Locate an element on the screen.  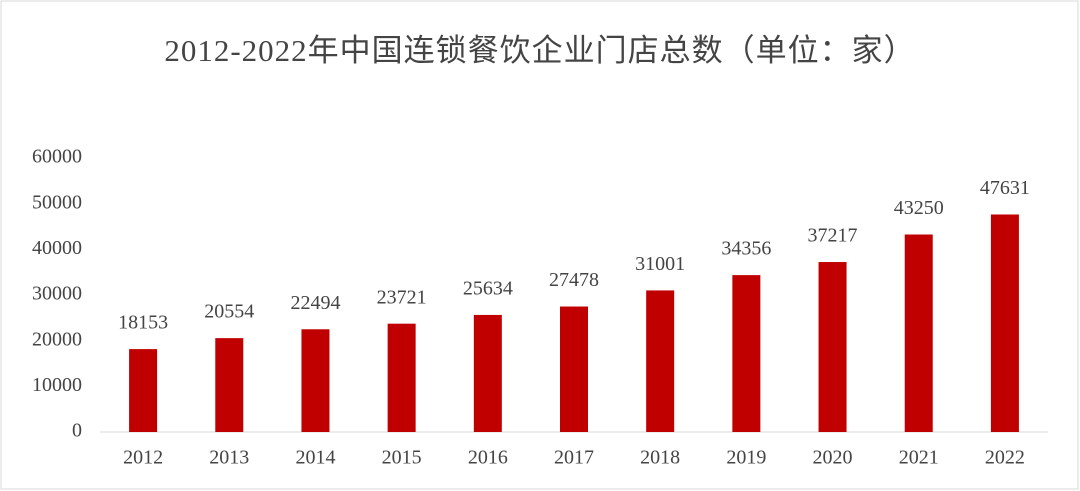
x-tick-label: 2021 is located at coordinates (919, 458).